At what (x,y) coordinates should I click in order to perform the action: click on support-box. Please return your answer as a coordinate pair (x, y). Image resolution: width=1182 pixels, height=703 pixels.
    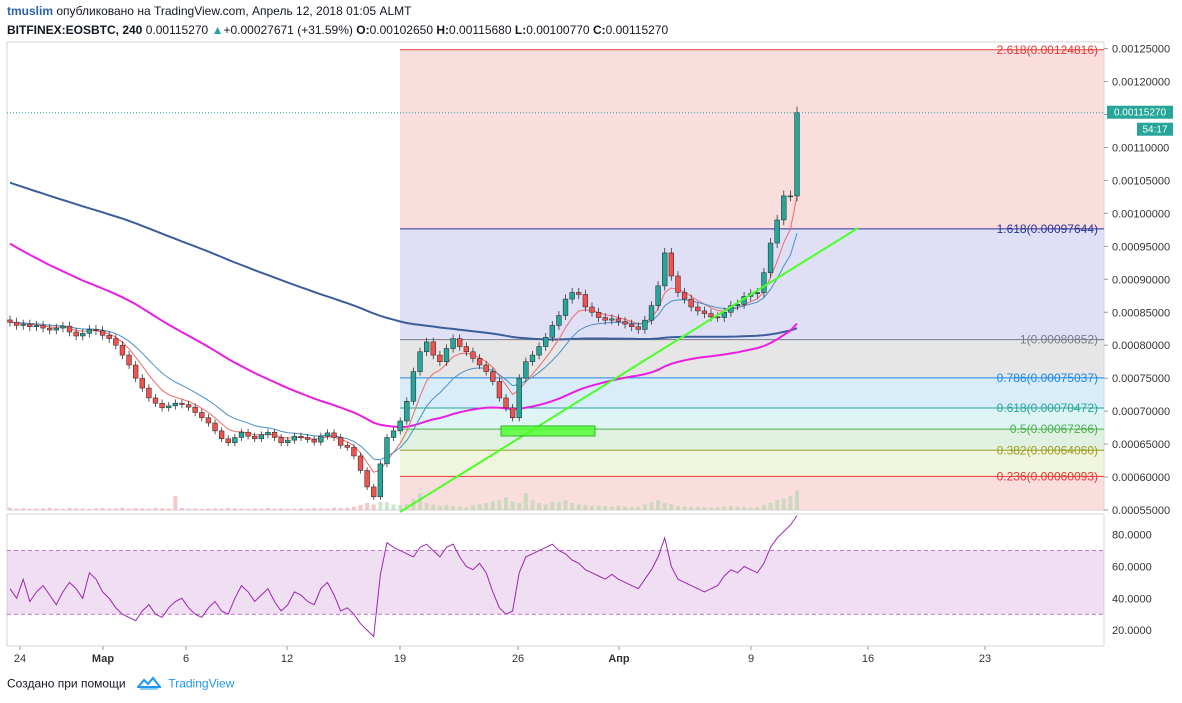
    Looking at the image, I should click on (548, 431).